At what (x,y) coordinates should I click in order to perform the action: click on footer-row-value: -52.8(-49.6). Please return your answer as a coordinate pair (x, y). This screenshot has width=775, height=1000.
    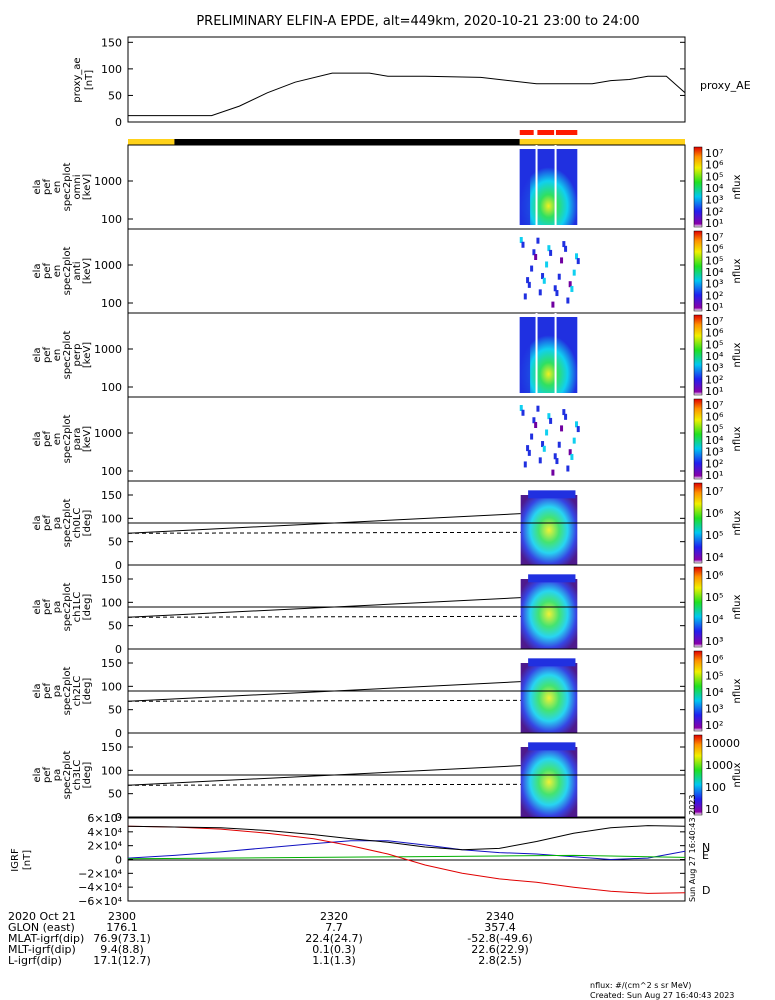
    Looking at the image, I should click on (500, 938).